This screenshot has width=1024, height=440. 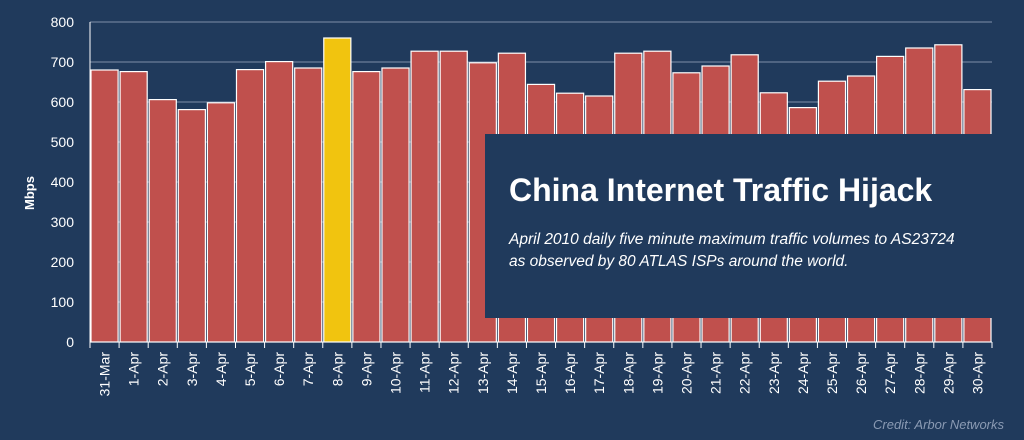 I want to click on bar-highlight, so click(x=337, y=190).